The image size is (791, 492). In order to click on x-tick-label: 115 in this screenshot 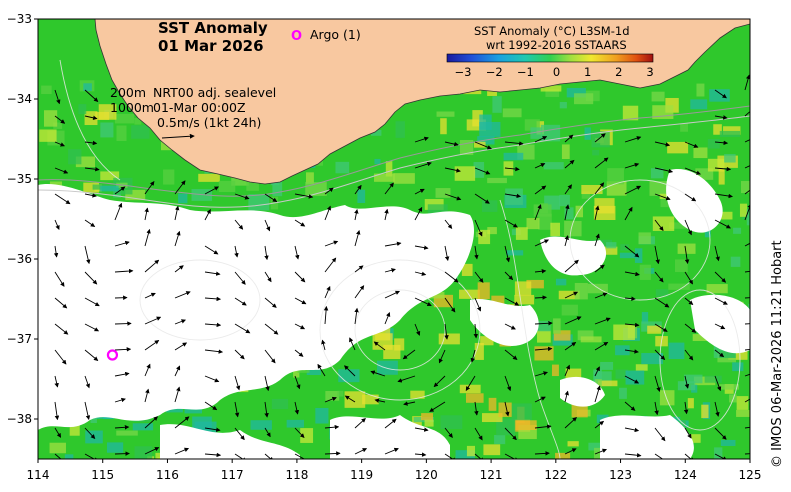, I will do `click(102, 475)`.